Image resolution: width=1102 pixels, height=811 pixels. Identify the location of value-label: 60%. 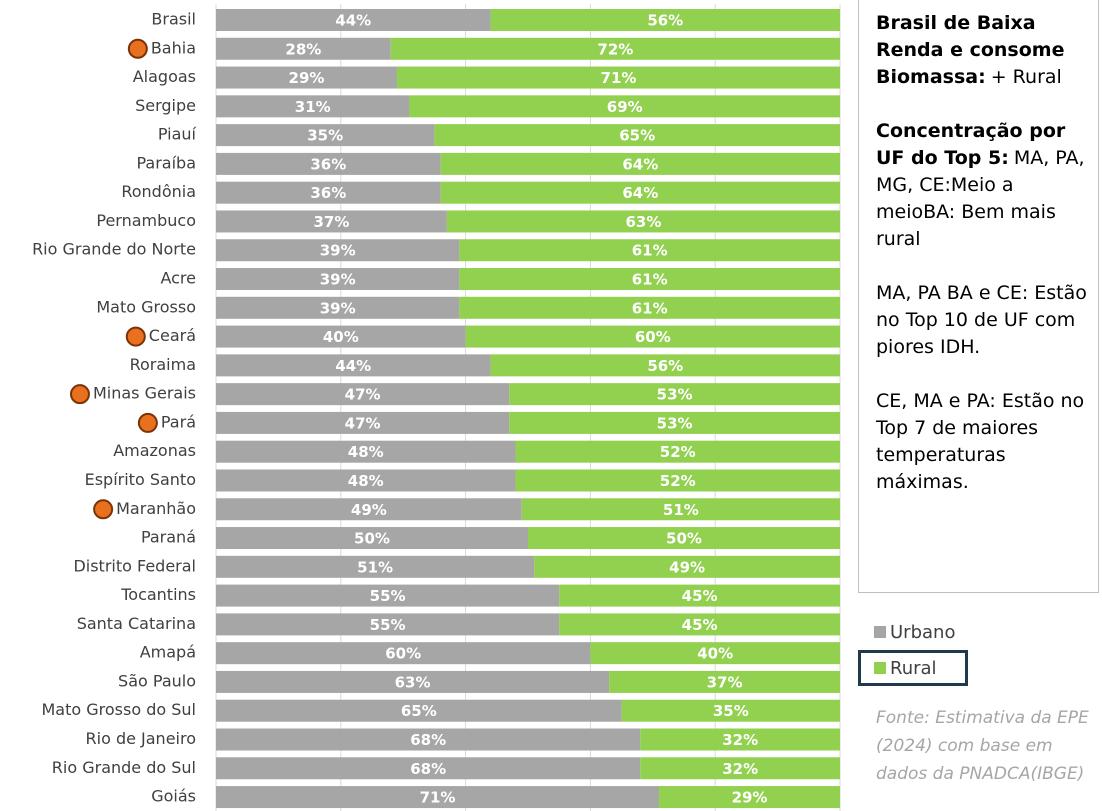
(653, 337).